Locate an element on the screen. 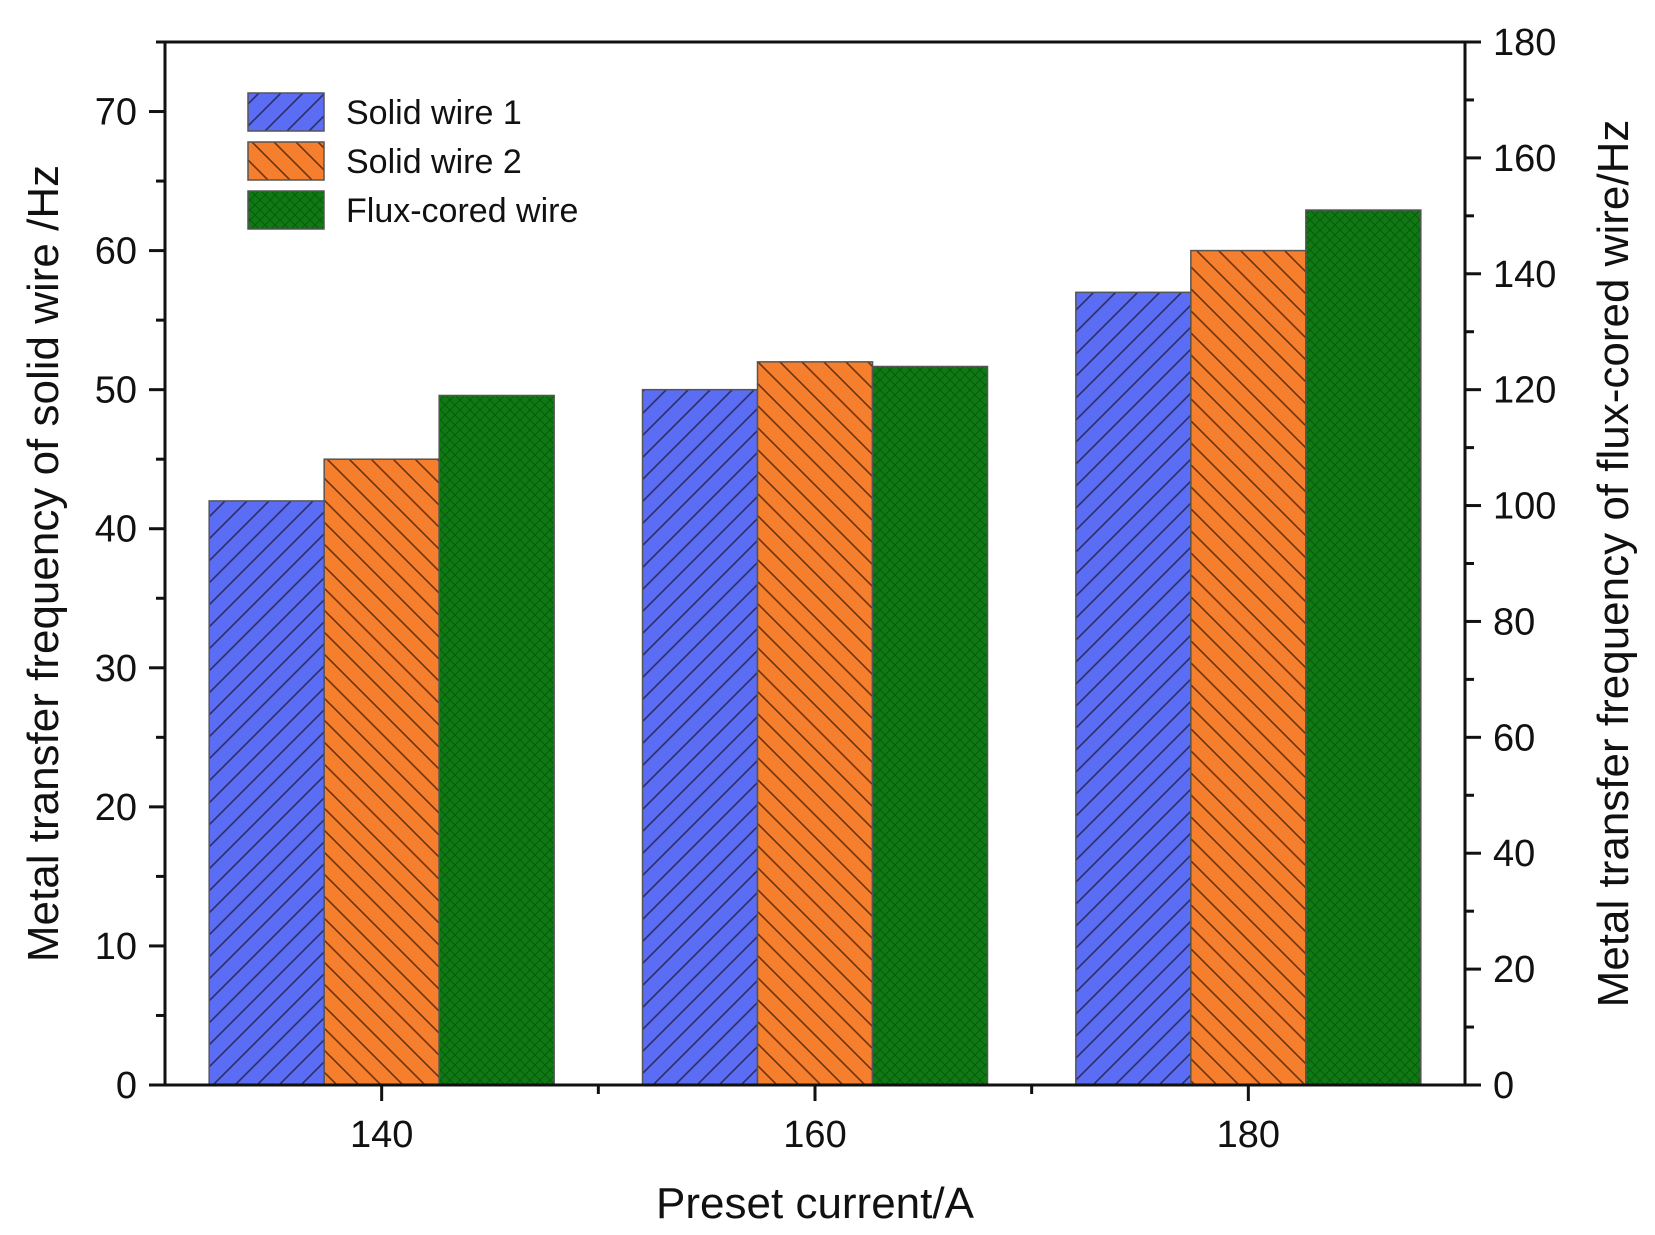  y-left-tick-label: 10 is located at coordinates (116, 947).